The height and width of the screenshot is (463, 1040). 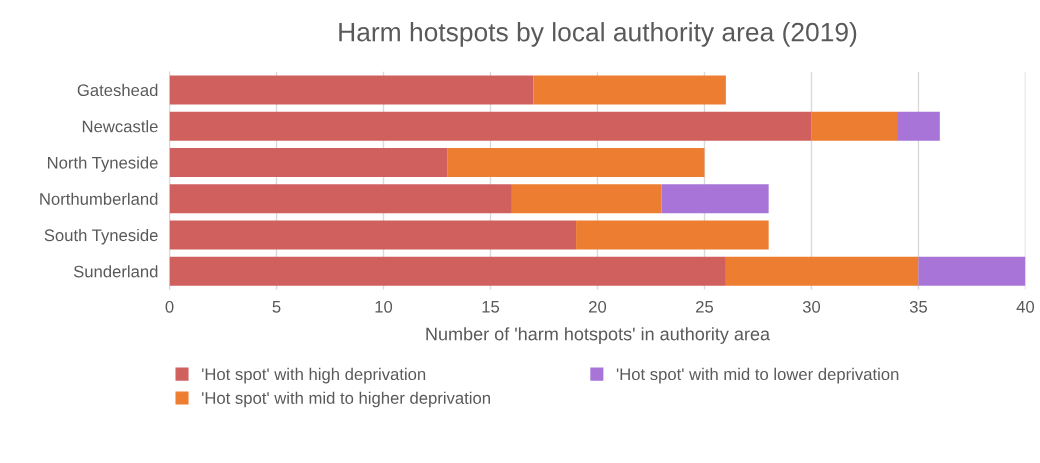 I want to click on x-tick-label: 25, so click(x=705, y=306).